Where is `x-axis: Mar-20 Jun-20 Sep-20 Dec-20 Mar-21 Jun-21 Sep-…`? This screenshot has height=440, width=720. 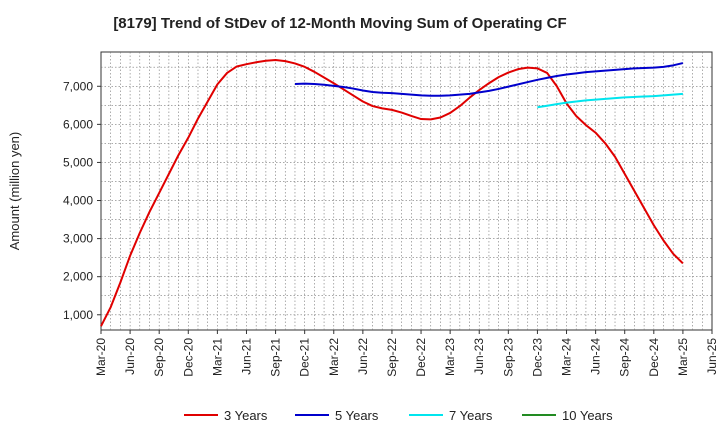
x-axis: Mar-20 Jun-20 Sep-20 Dec-20 Mar-21 Jun-21 Sep-… is located at coordinates (406, 353).